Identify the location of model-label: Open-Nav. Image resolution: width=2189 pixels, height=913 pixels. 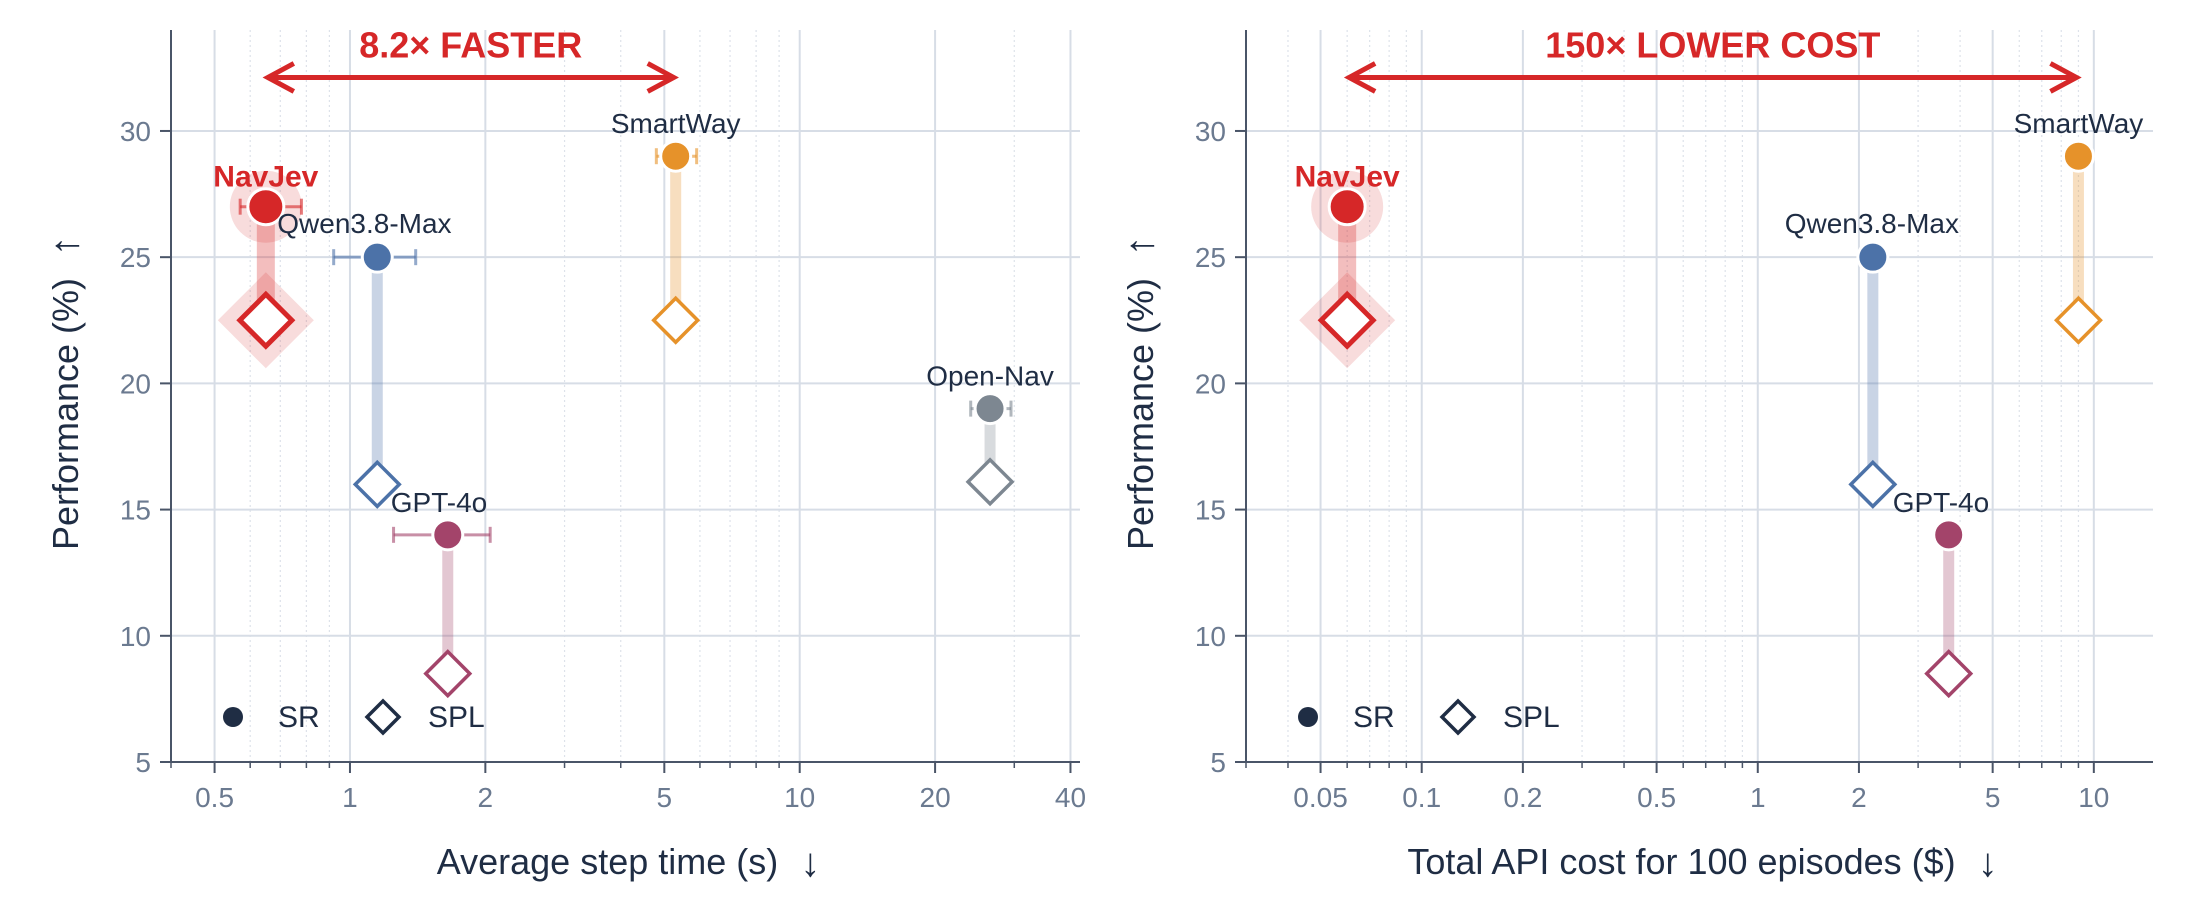
(990, 376).